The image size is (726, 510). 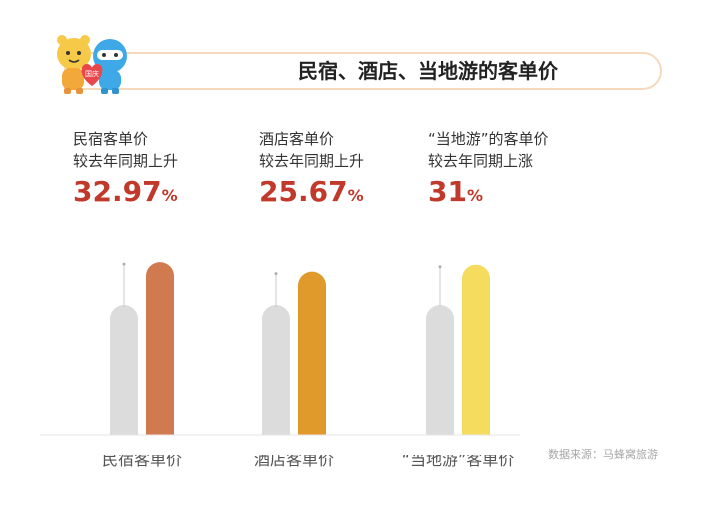 I want to click on title-banner: 民宿、酒店、当地游的客单价, so click(x=363, y=71).